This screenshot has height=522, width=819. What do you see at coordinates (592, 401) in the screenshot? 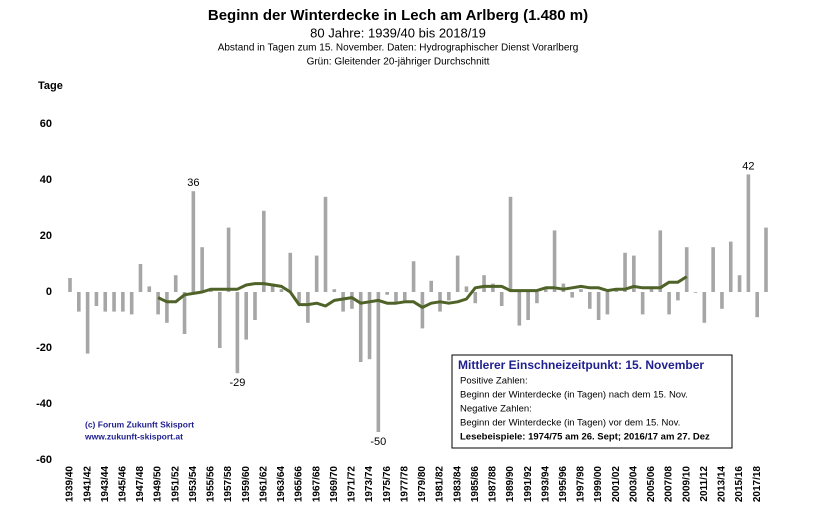
I see `info-box` at bounding box center [592, 401].